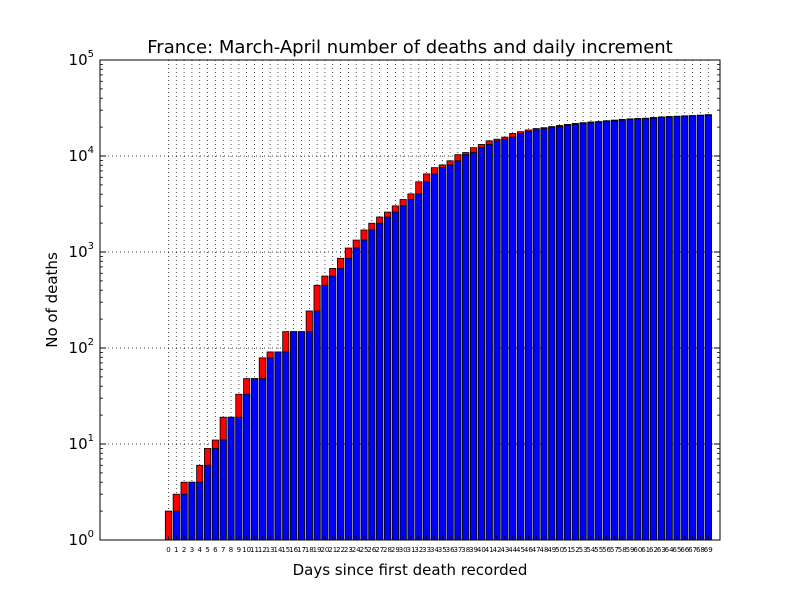  What do you see at coordinates (91, 342) in the screenshot?
I see `y-tick-exponent: 2` at bounding box center [91, 342].